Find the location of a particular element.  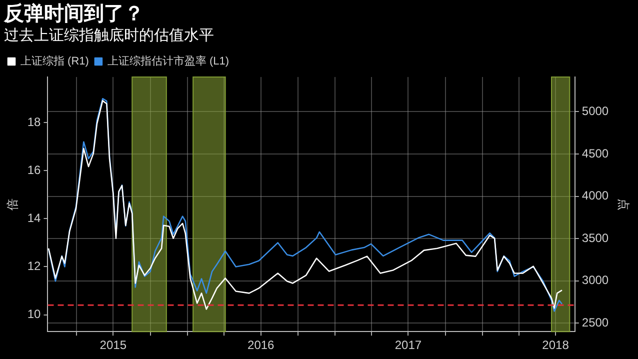

y-tick-label: 12 is located at coordinates (34, 266).